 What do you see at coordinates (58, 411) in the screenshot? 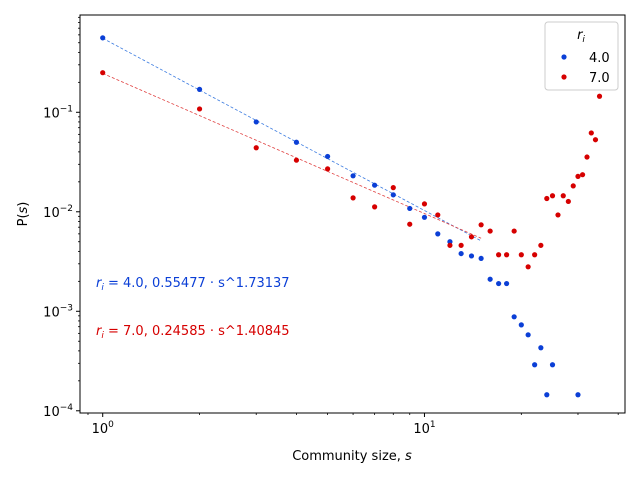
I see `y-tick-label: 10⁻⁴` at bounding box center [58, 411].